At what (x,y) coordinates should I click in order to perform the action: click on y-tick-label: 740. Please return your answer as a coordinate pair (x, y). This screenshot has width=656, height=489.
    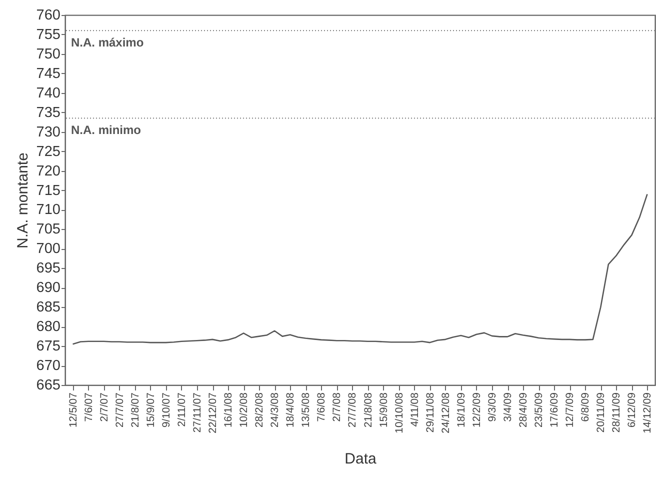
    Looking at the image, I should click on (48, 93).